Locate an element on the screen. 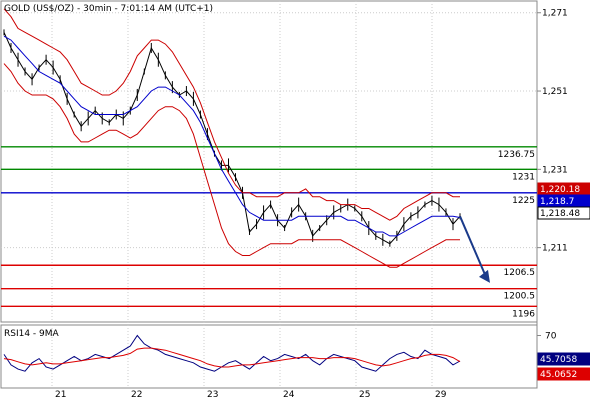 Image resolution: width=590 pixels, height=404 pixels. rsi-tag-rsi is located at coordinates (563, 359).